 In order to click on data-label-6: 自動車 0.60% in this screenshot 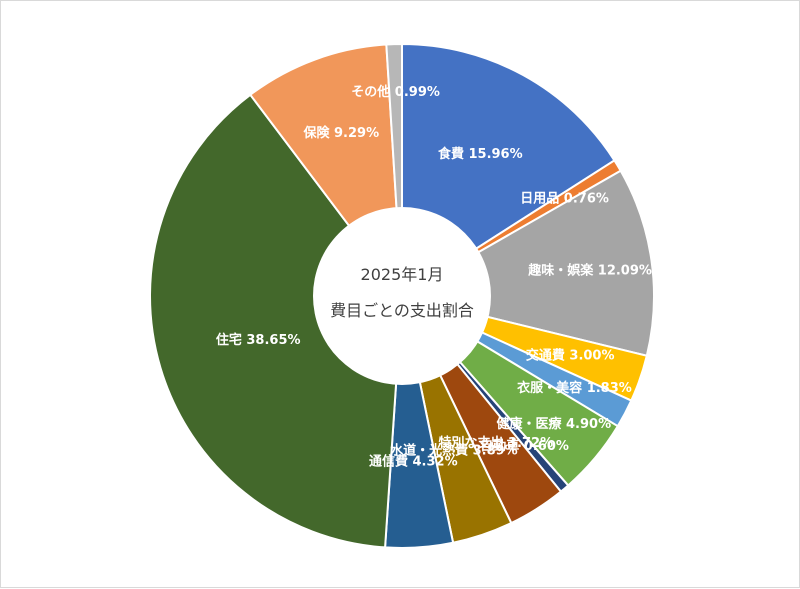, I will do `click(524, 446)`.